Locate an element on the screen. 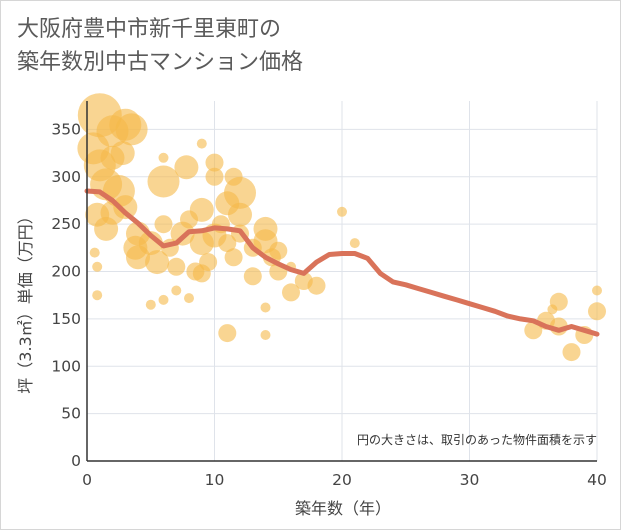 Image resolution: width=621 pixels, height=530 pixels. y-tick-label: 250 is located at coordinates (66, 224).